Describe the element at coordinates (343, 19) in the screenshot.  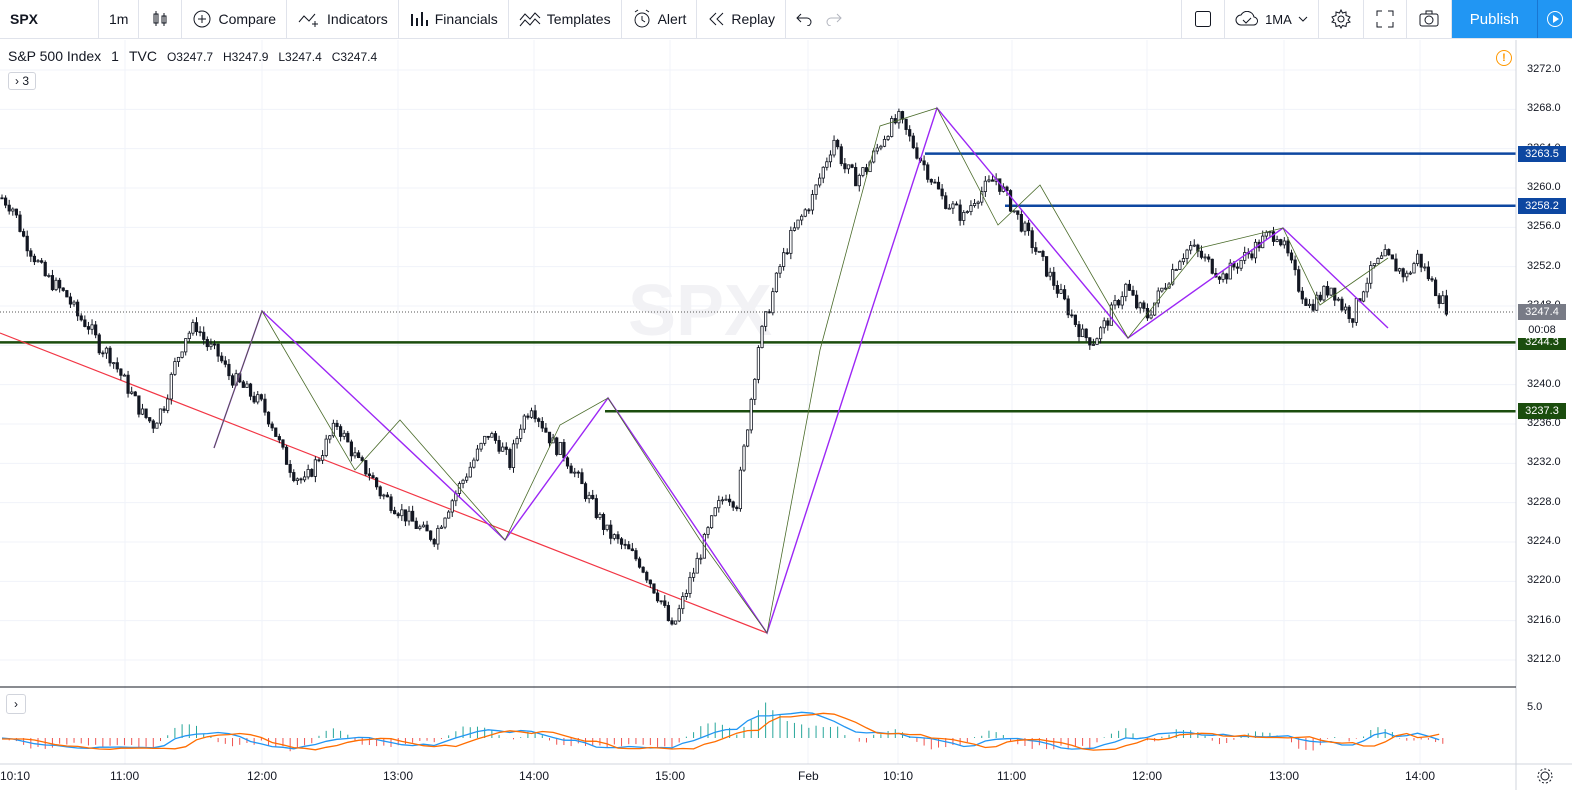
I see `indicators-button: Indicators` at that location.